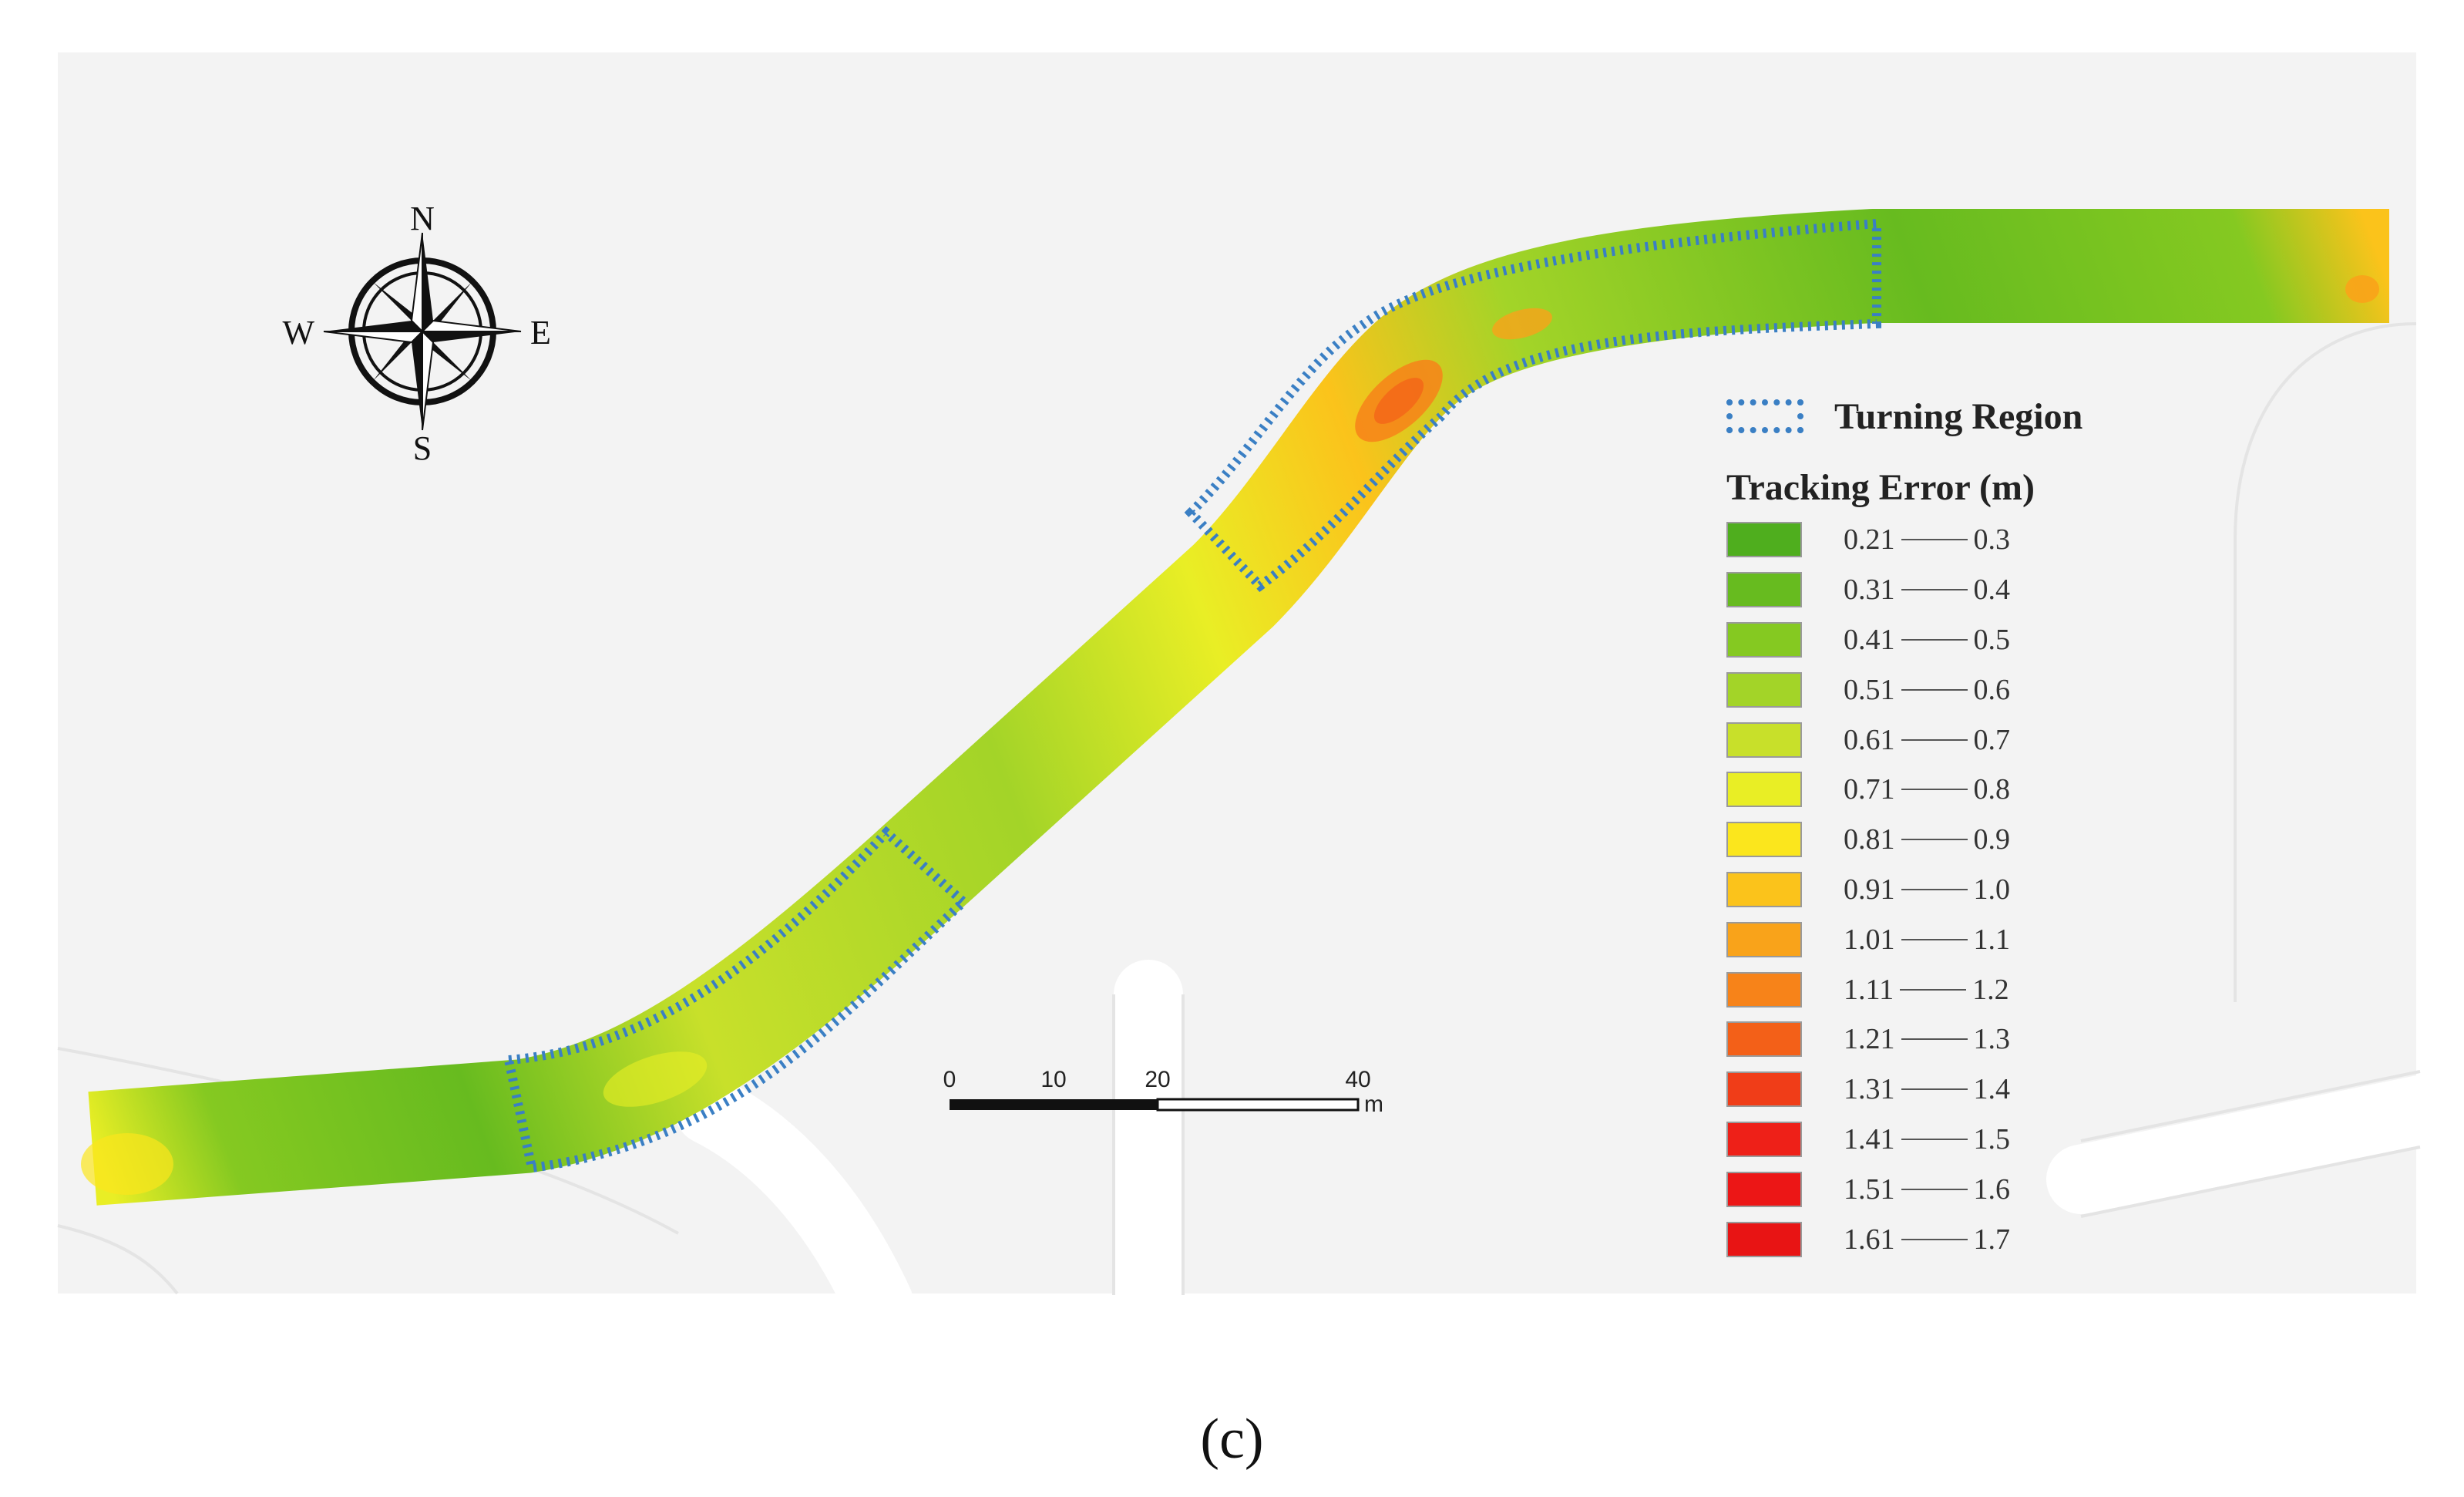 The width and height of the screenshot is (2464, 1497). Describe the element at coordinates (1992, 689) in the screenshot. I see `legend-range-high: 0.6` at that location.